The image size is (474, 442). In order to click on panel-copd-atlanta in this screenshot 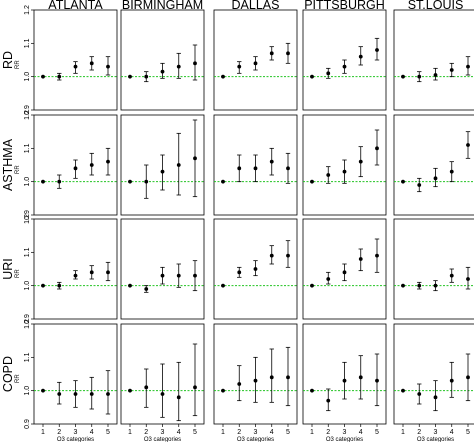, I will do `click(75, 374)`.